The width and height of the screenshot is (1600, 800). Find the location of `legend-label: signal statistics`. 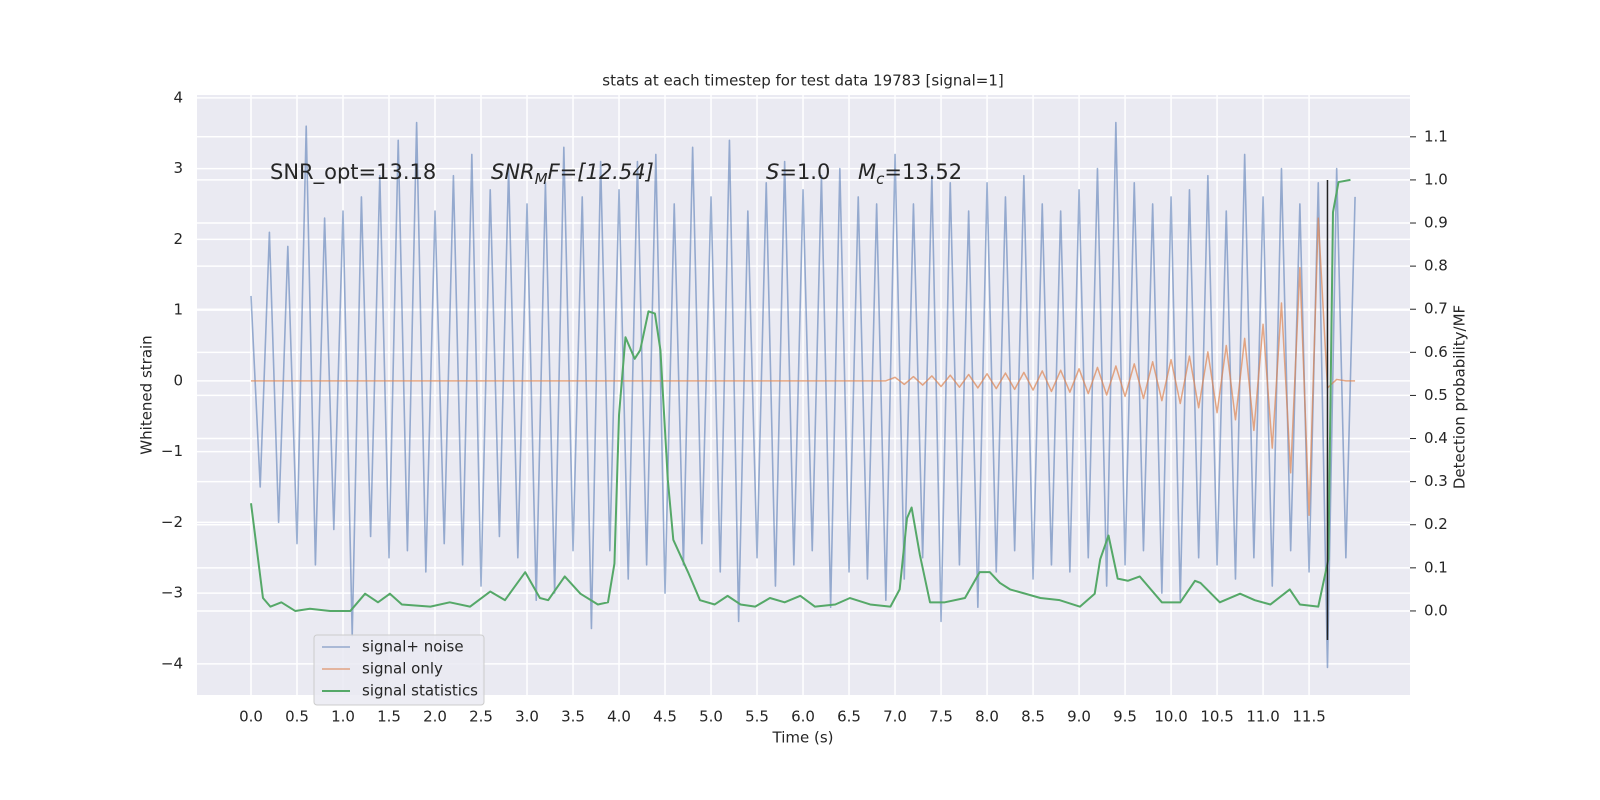

legend-label: signal statistics is located at coordinates (420, 691).